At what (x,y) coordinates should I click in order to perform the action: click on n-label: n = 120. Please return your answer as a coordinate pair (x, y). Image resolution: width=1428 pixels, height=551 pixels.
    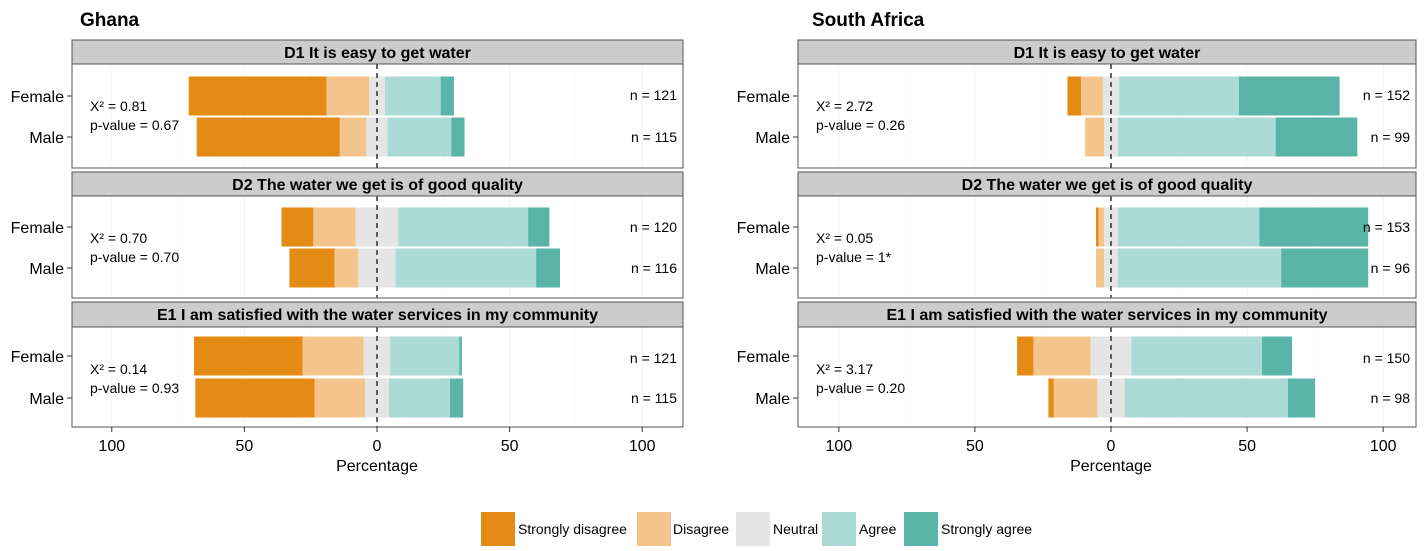
    Looking at the image, I should click on (653, 227).